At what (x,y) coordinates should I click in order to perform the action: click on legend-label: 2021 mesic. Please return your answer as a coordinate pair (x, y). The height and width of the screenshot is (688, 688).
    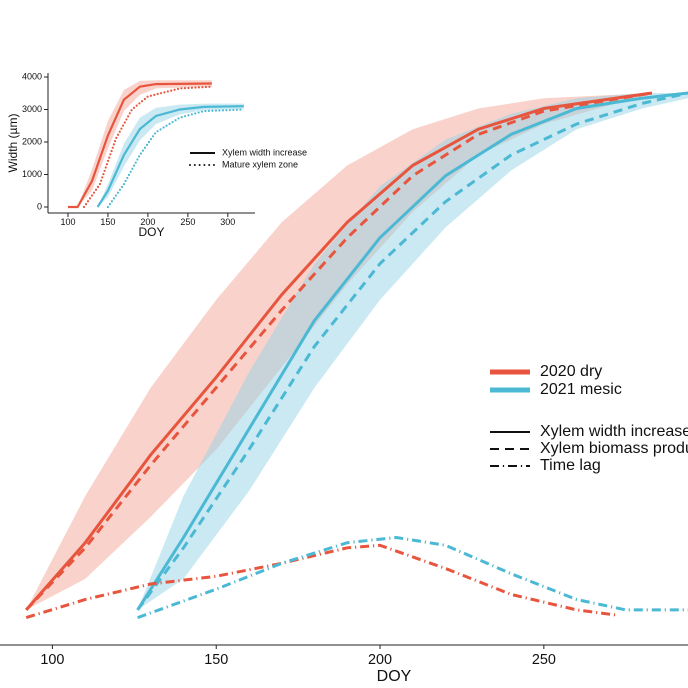
    Looking at the image, I should click on (581, 389).